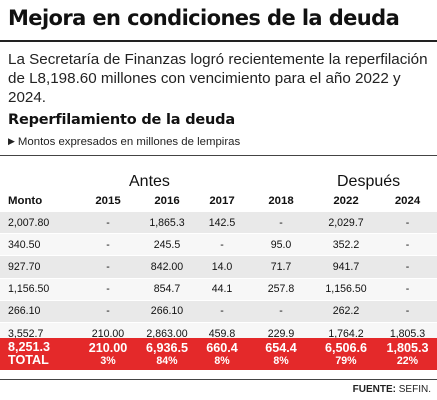 The height and width of the screenshot is (400, 437). I want to click on total-amount-cell: 8,251.3 TOTAL, so click(39, 354).